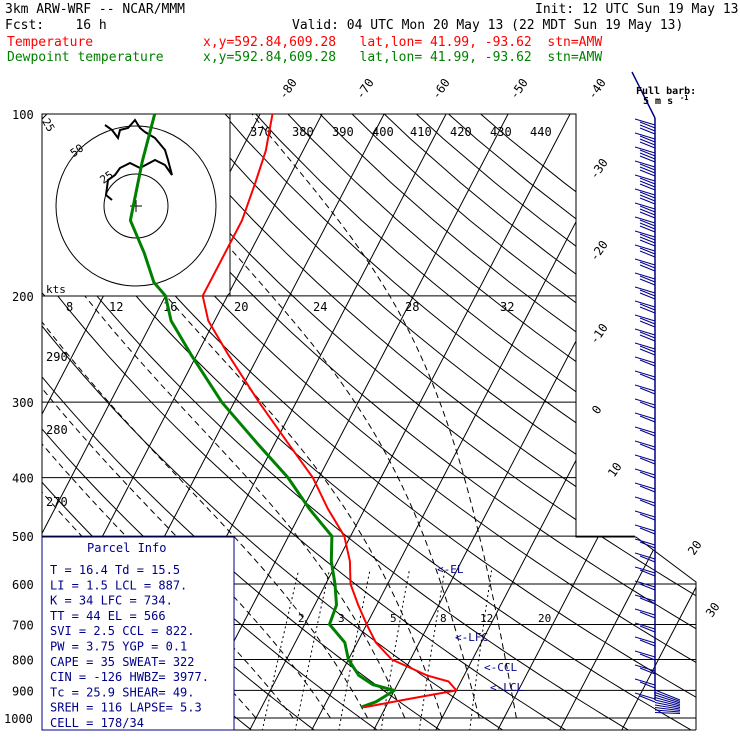 The height and width of the screenshot is (740, 740). What do you see at coordinates (23, 660) in the screenshot?
I see `pressure-label: 800` at bounding box center [23, 660].